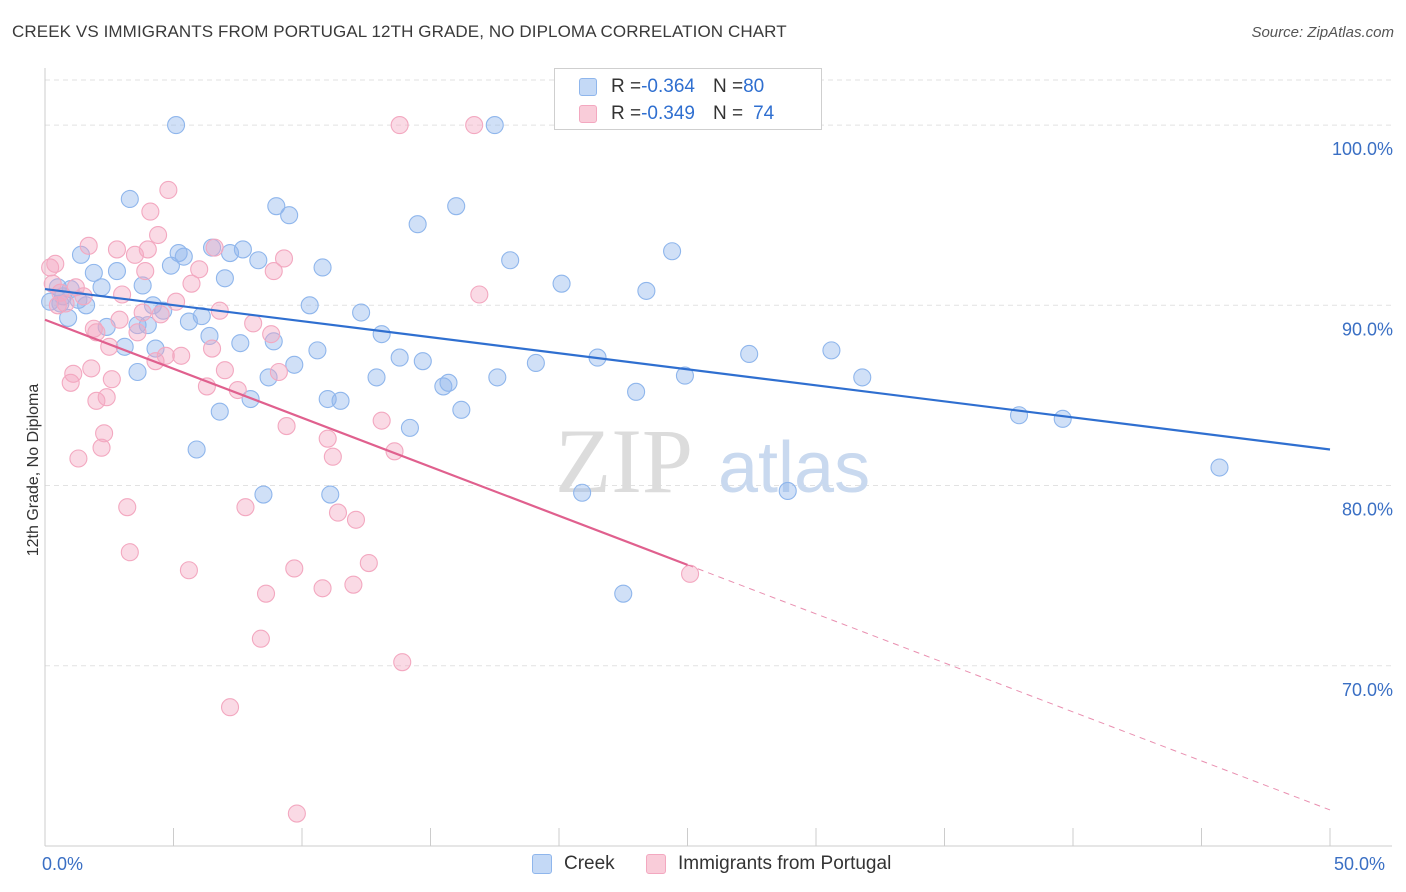  What do you see at coordinates (668, 86) in the screenshot?
I see `legend-r-value-creek: -0.364` at bounding box center [668, 86].